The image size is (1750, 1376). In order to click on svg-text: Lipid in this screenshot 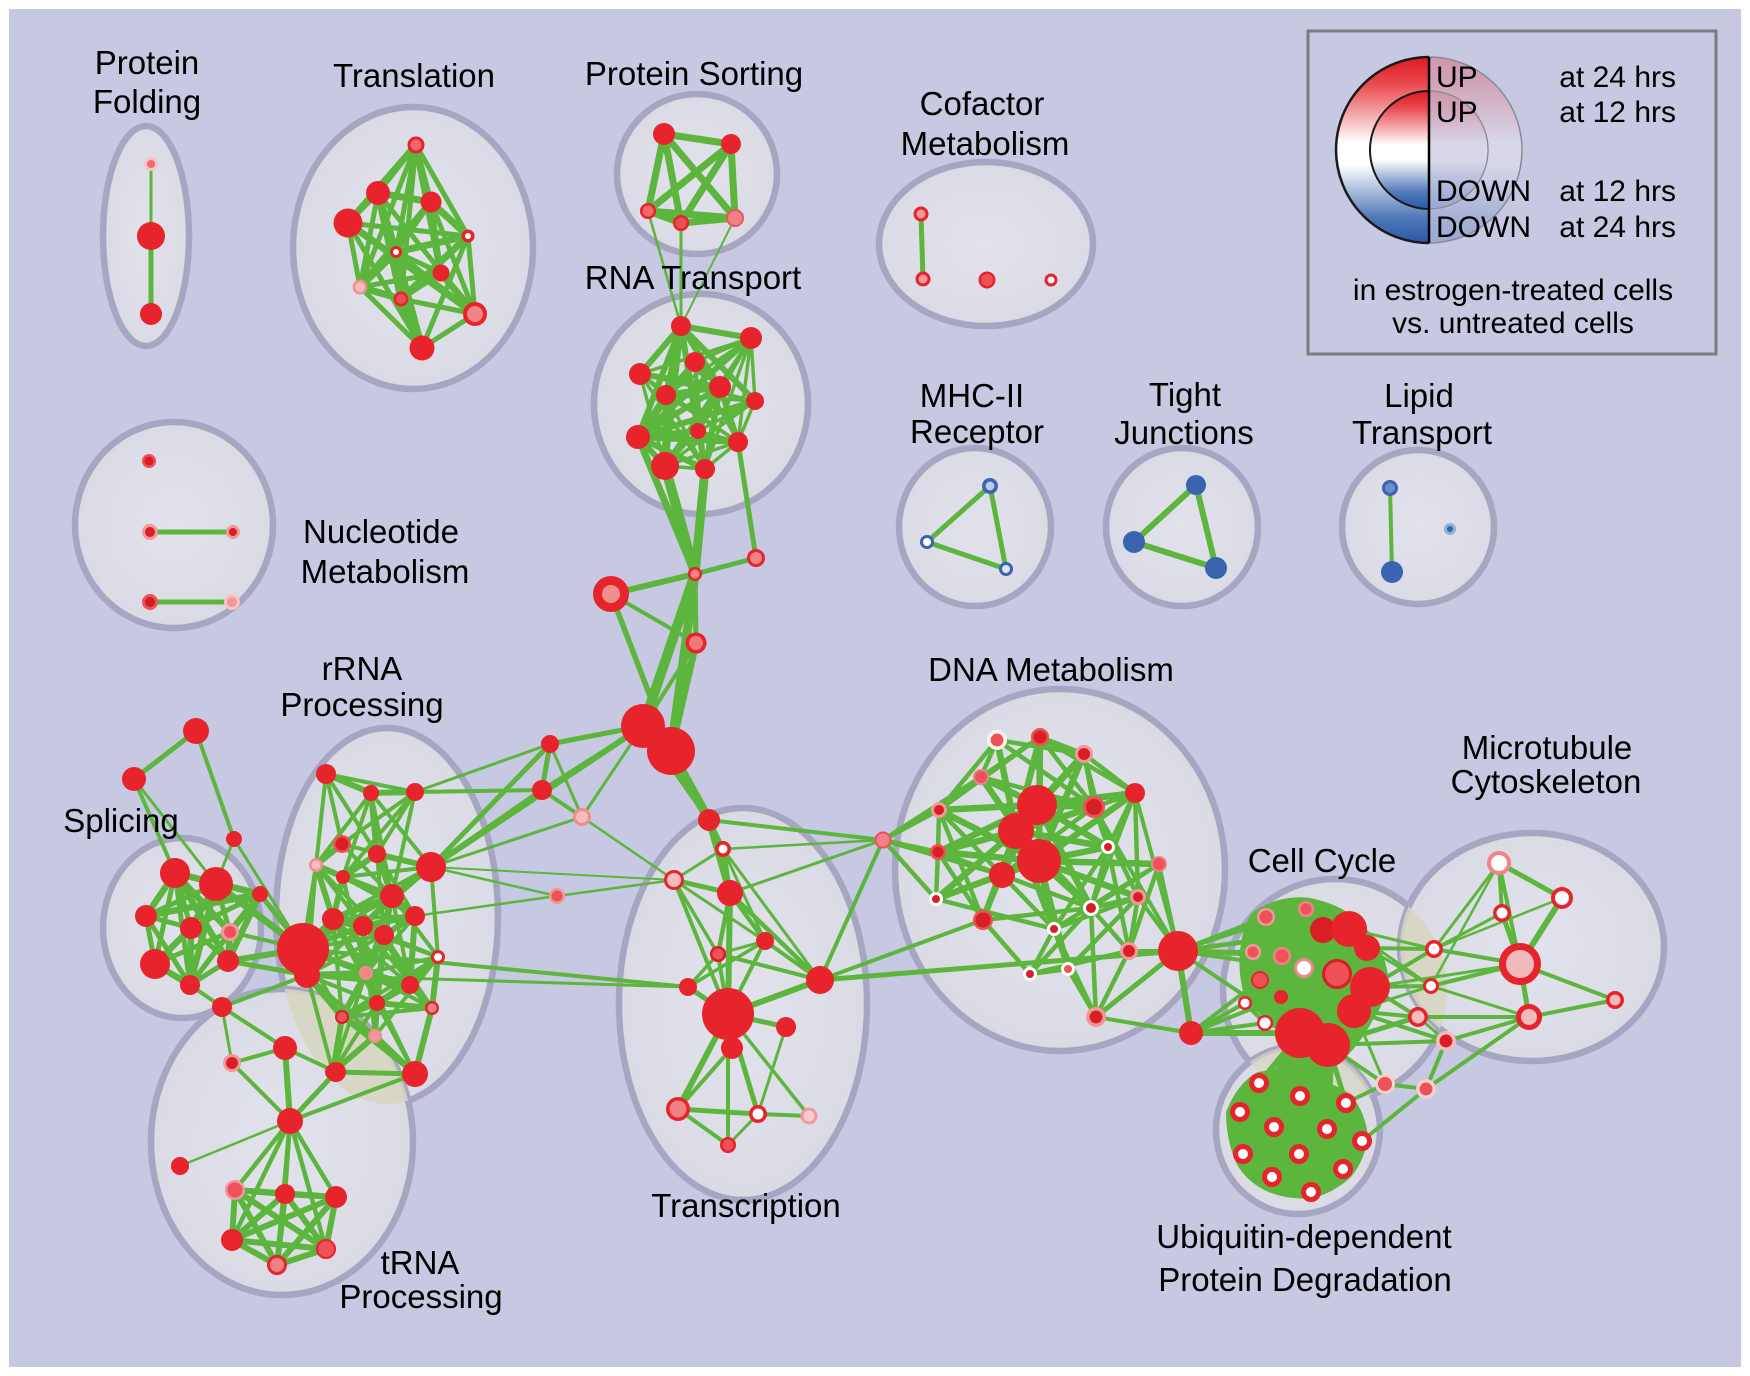, I will do `click(1419, 395)`.